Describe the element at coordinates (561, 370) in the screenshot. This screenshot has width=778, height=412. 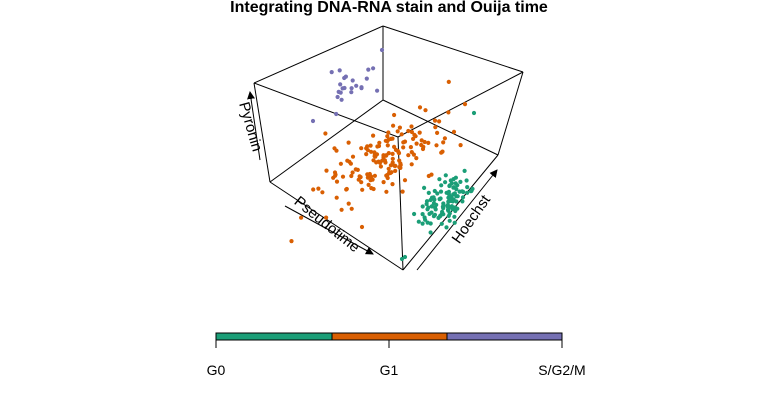
I see `color-bar-label-s-g2-m: S/G2/M` at that location.